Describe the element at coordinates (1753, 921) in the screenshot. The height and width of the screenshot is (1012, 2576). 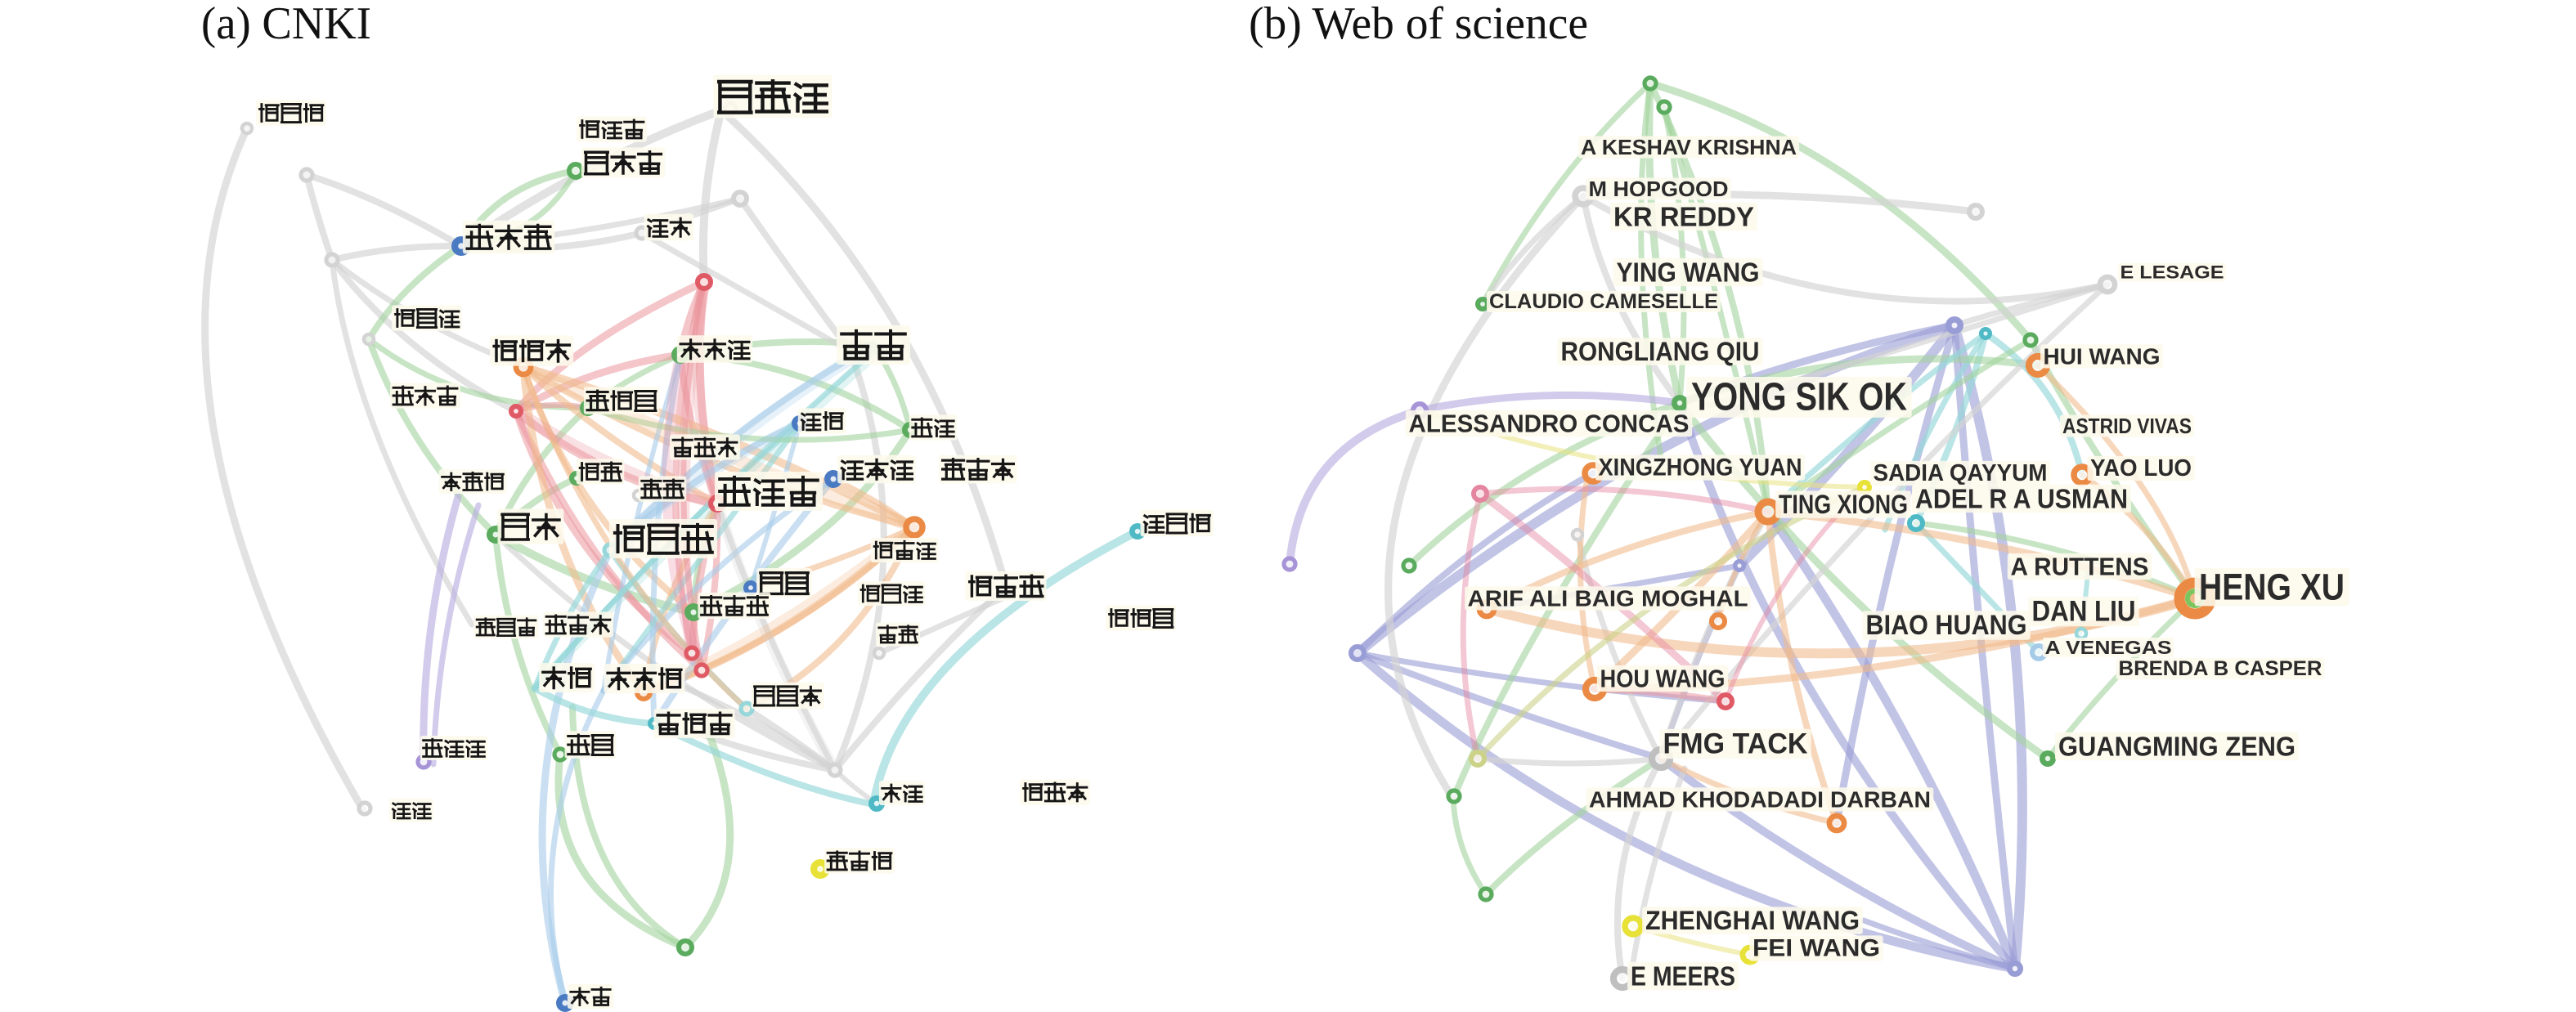
I see `svg-text: ZHENGHAI WANG` at that location.